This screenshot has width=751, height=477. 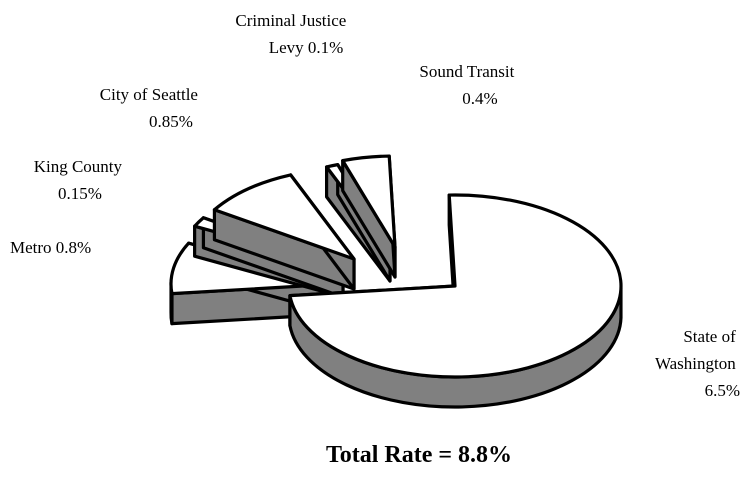 I want to click on king-county-label-line-1: King County, so click(x=78, y=166).